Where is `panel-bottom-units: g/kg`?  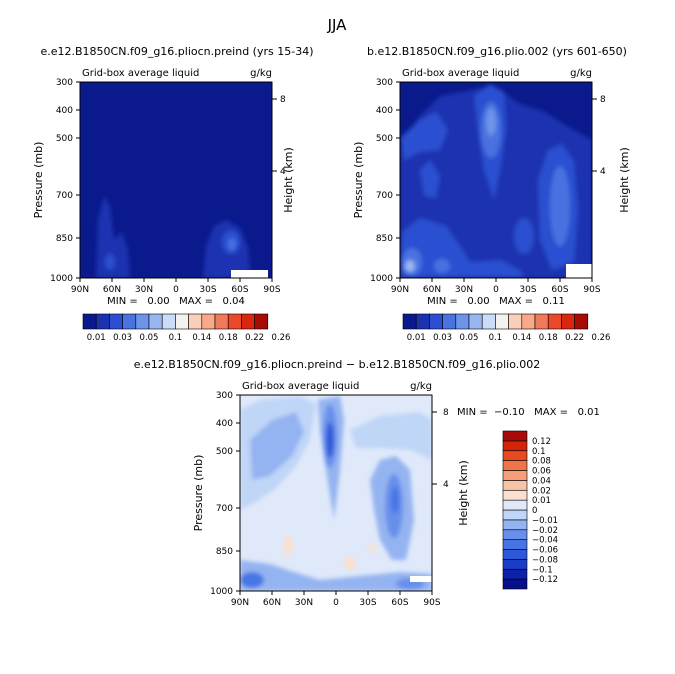
panel-bottom-units: g/kg is located at coordinates (421, 386).